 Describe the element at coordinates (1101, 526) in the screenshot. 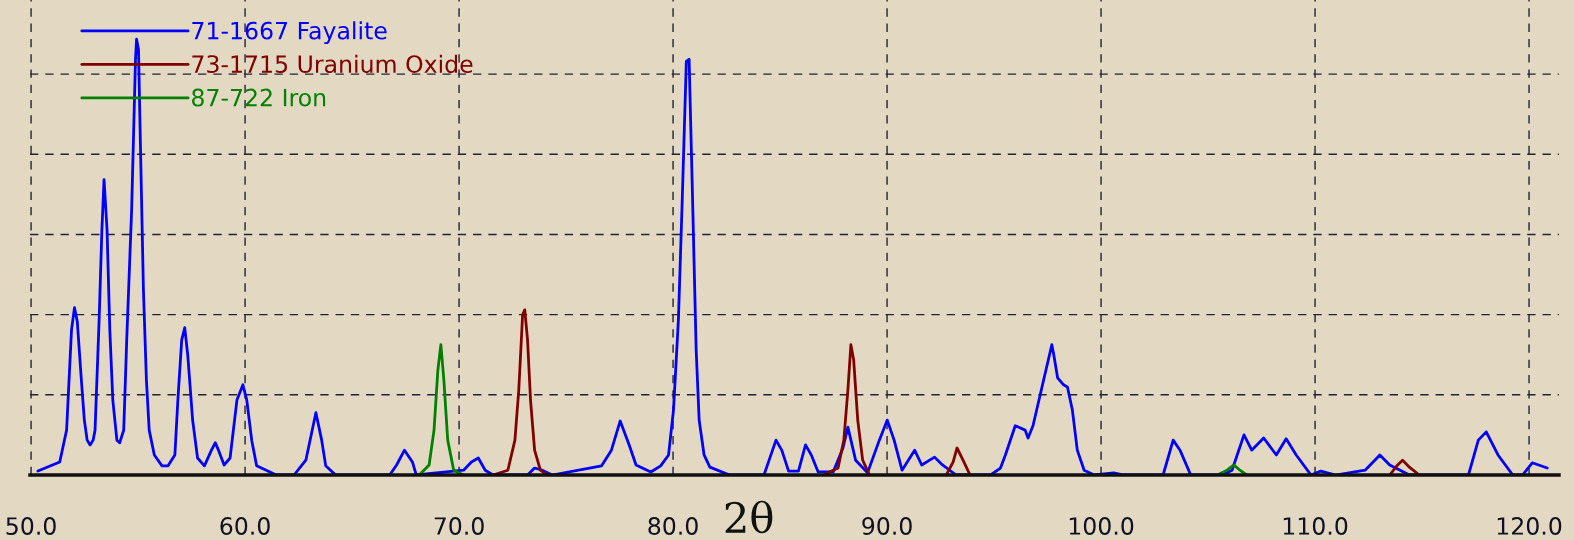

I see `x-tick-label: 100.0` at that location.